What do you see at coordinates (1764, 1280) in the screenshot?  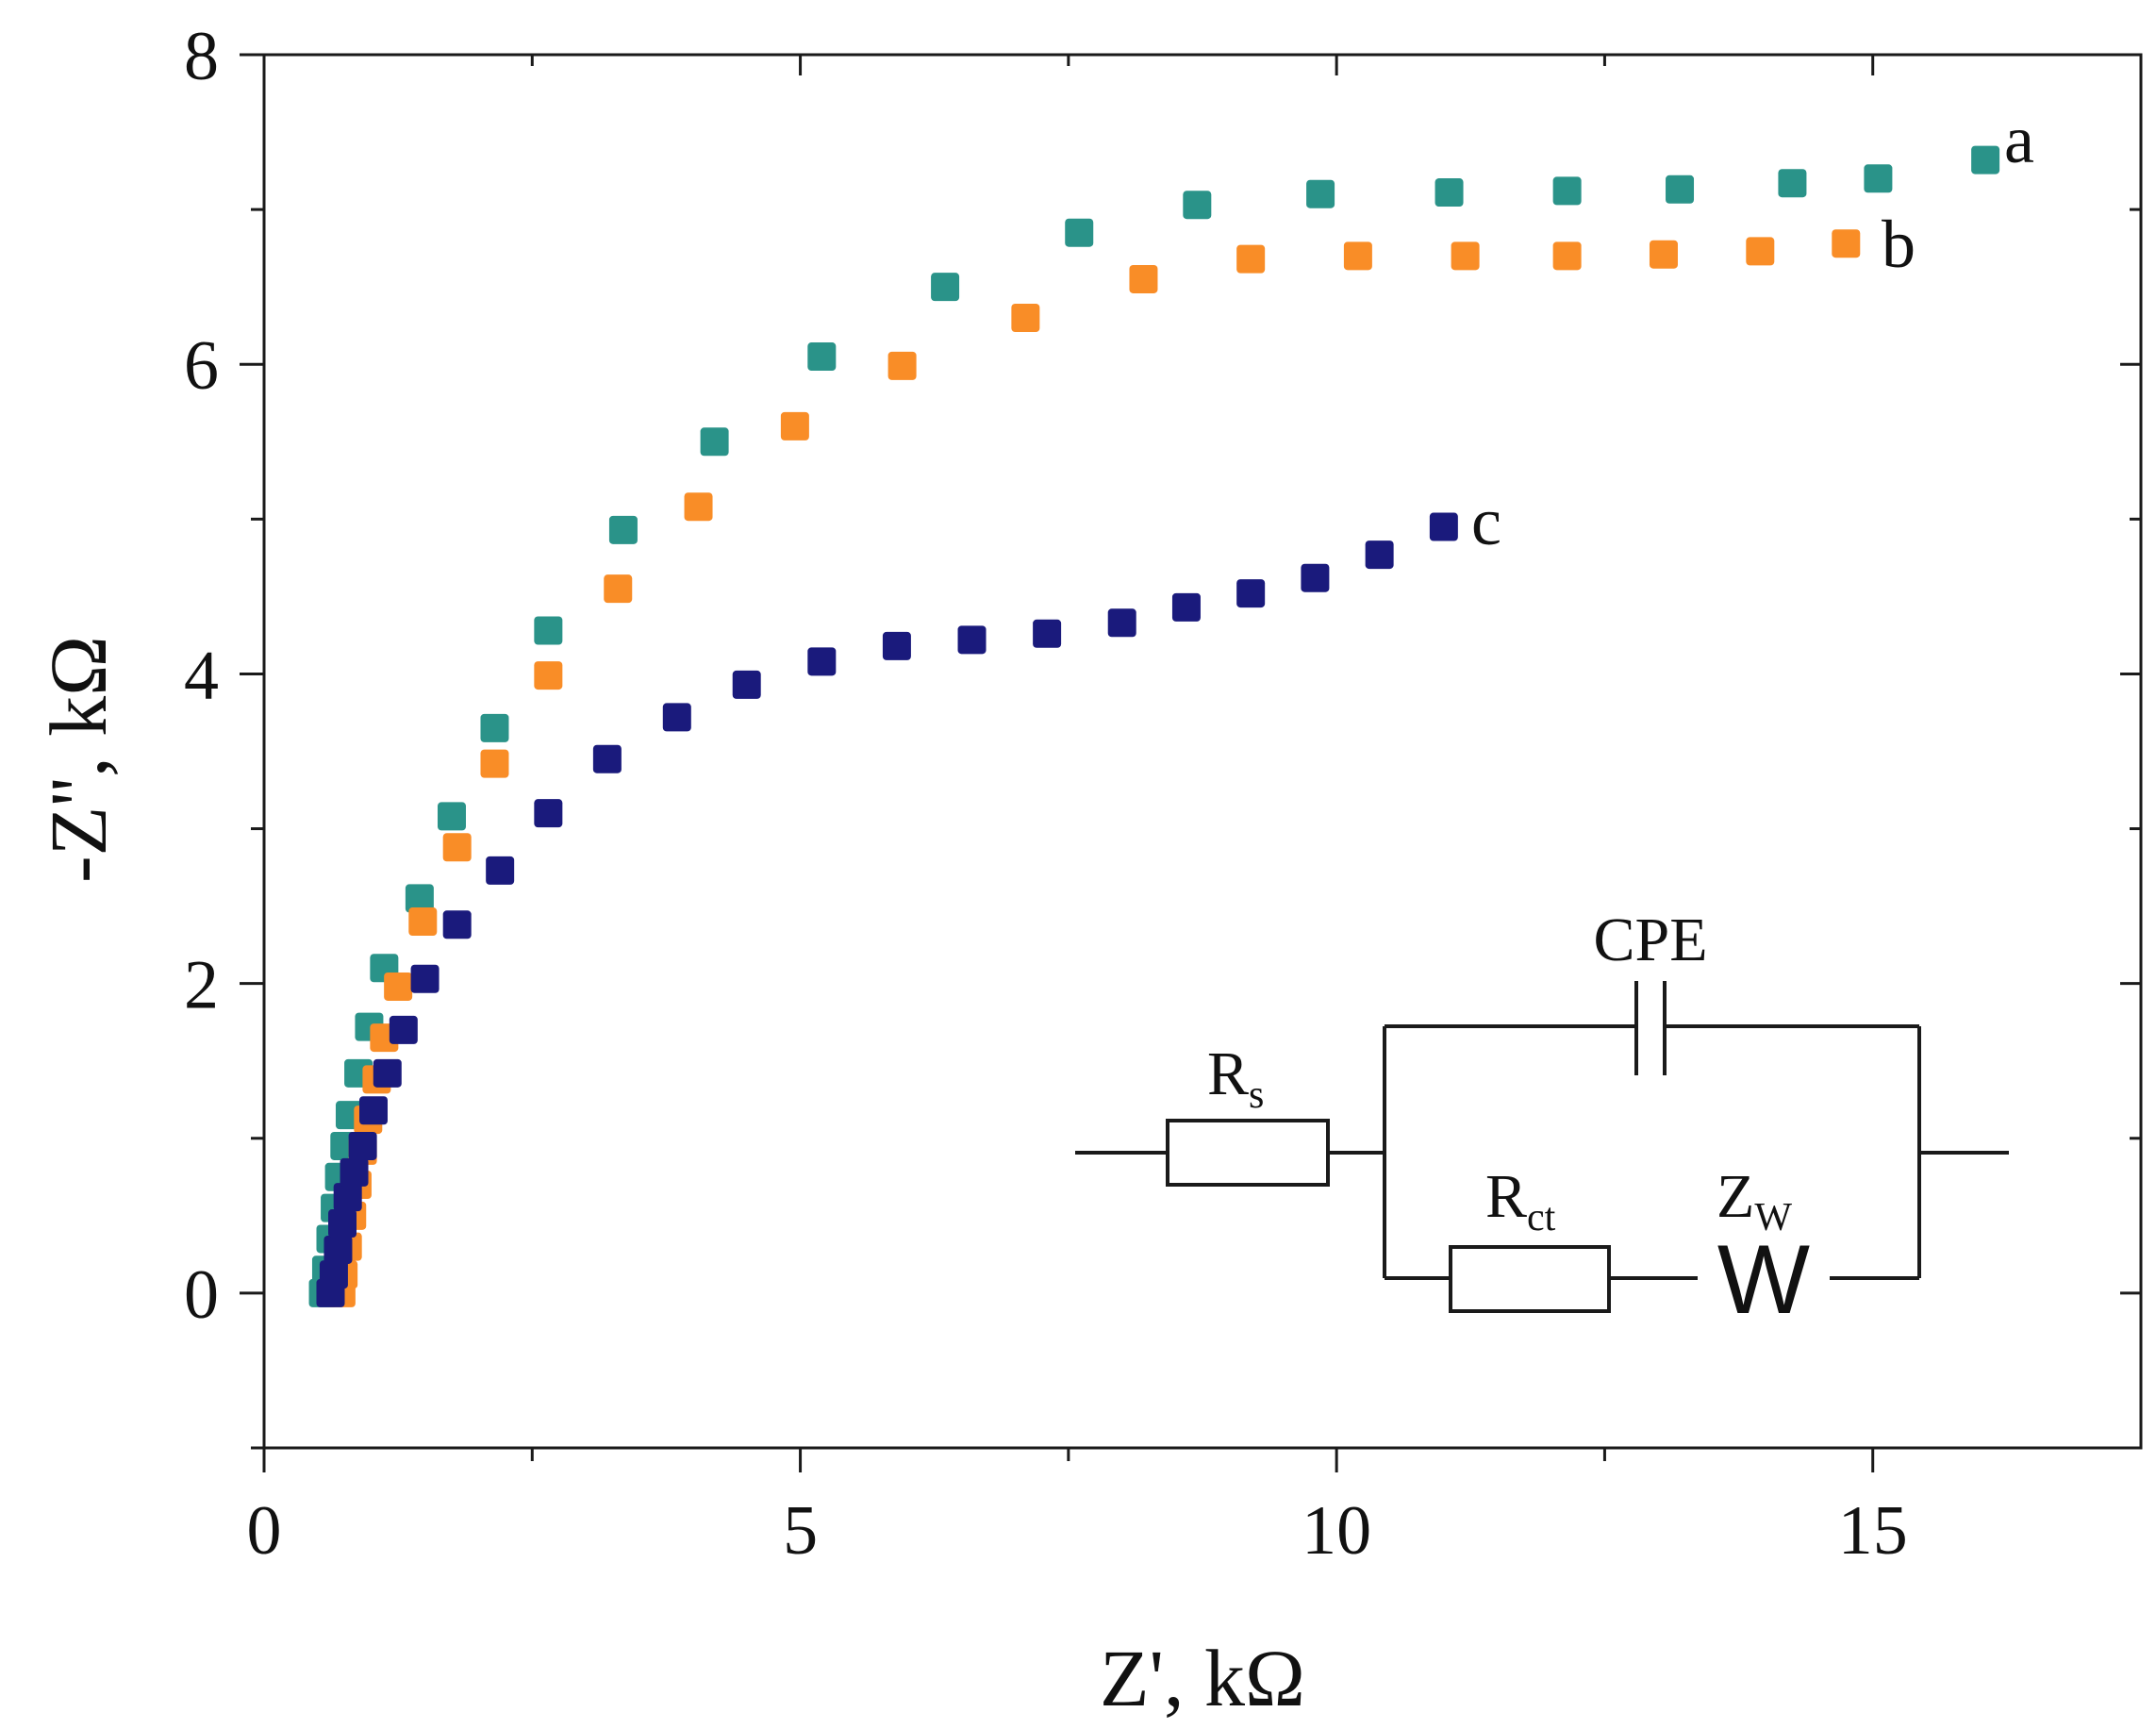 I see `warburg-element: W` at bounding box center [1764, 1280].